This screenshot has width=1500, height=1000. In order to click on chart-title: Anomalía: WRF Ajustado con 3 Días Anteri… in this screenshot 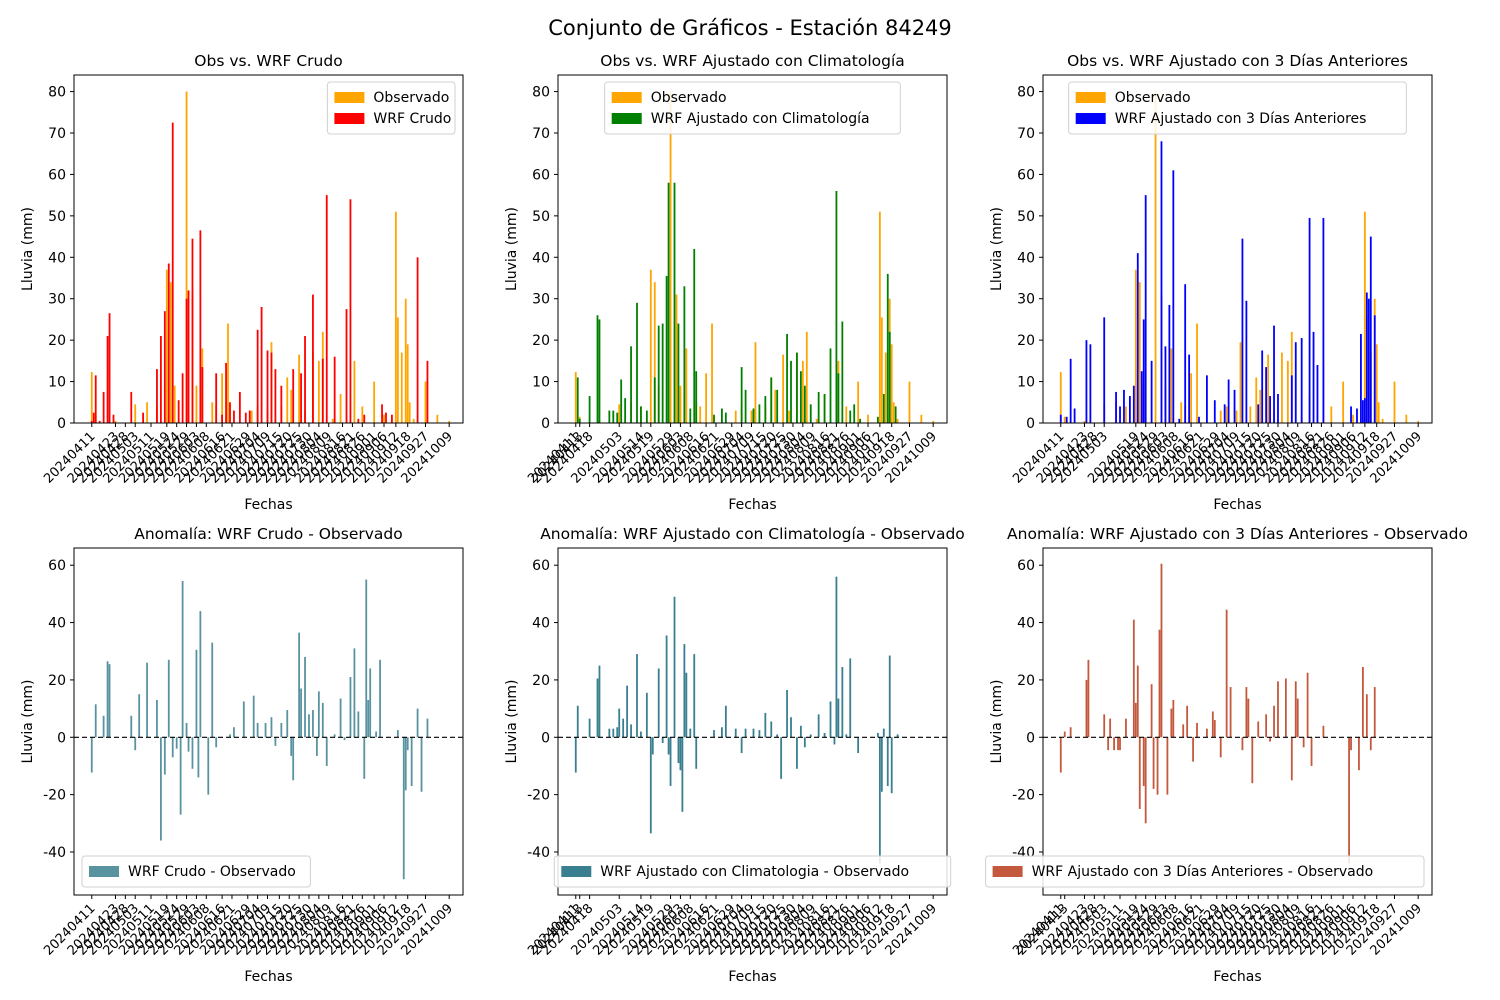, I will do `click(1237, 534)`.